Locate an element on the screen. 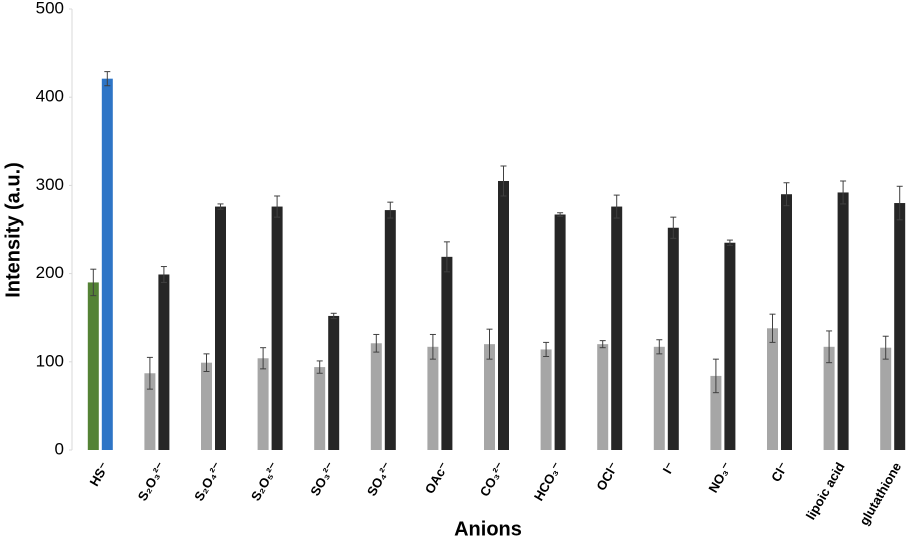 The width and height of the screenshot is (908, 540). y-tick-label: 300 is located at coordinates (50, 184).